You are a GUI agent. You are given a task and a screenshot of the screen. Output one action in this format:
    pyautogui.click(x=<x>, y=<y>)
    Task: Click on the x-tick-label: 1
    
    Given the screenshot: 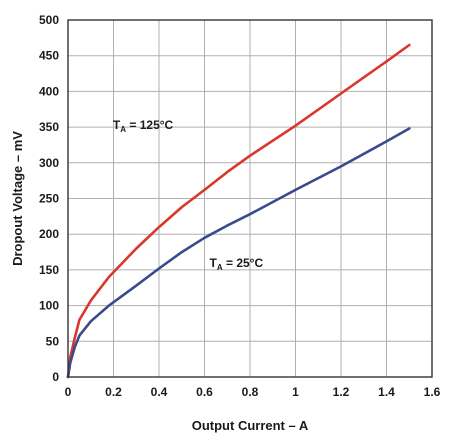 What is the action you would take?
    pyautogui.click(x=295, y=392)
    